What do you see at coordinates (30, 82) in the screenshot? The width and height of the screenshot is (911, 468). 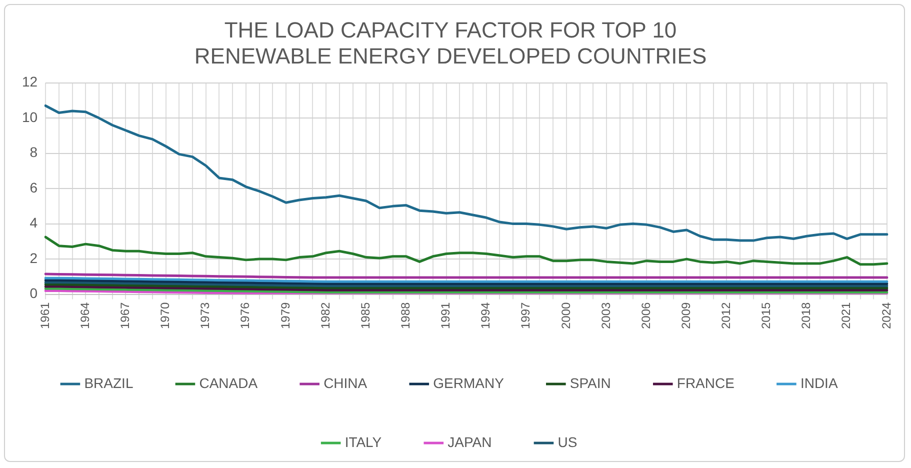 I see `y-tick-label: 12` at bounding box center [30, 82].